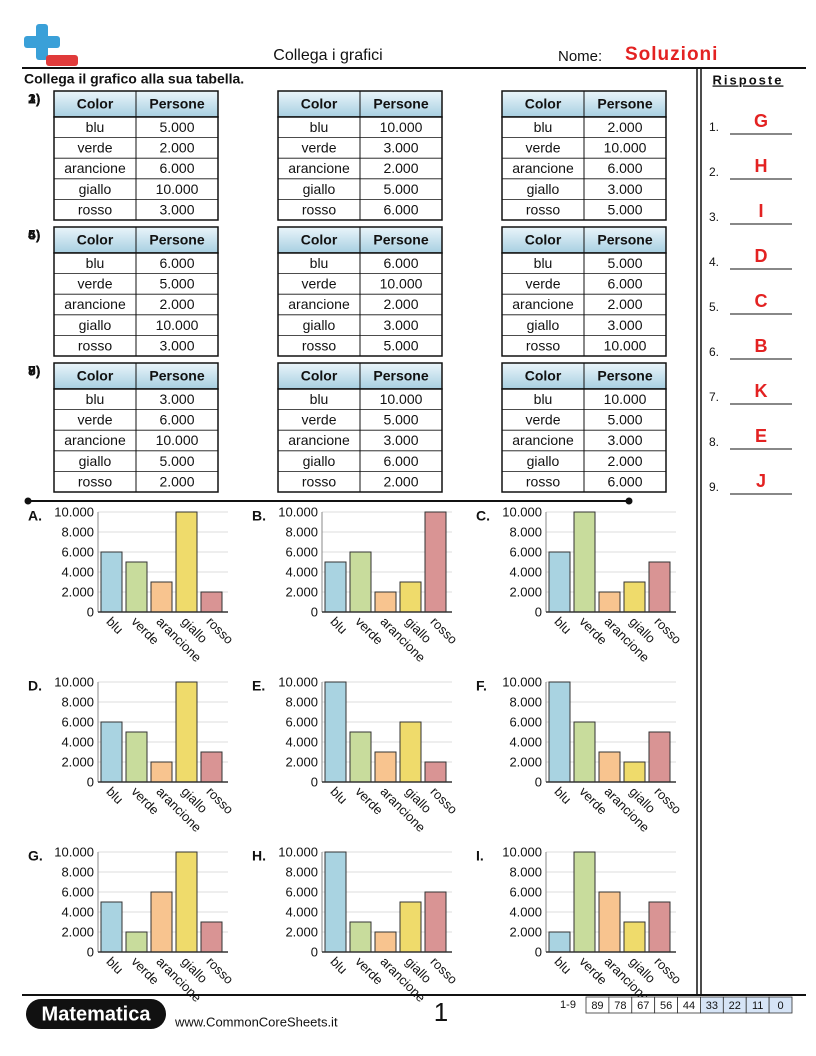 The height and width of the screenshot is (1056, 816). Describe the element at coordinates (714, 487) in the screenshot. I see `answer-number: 9.` at that location.